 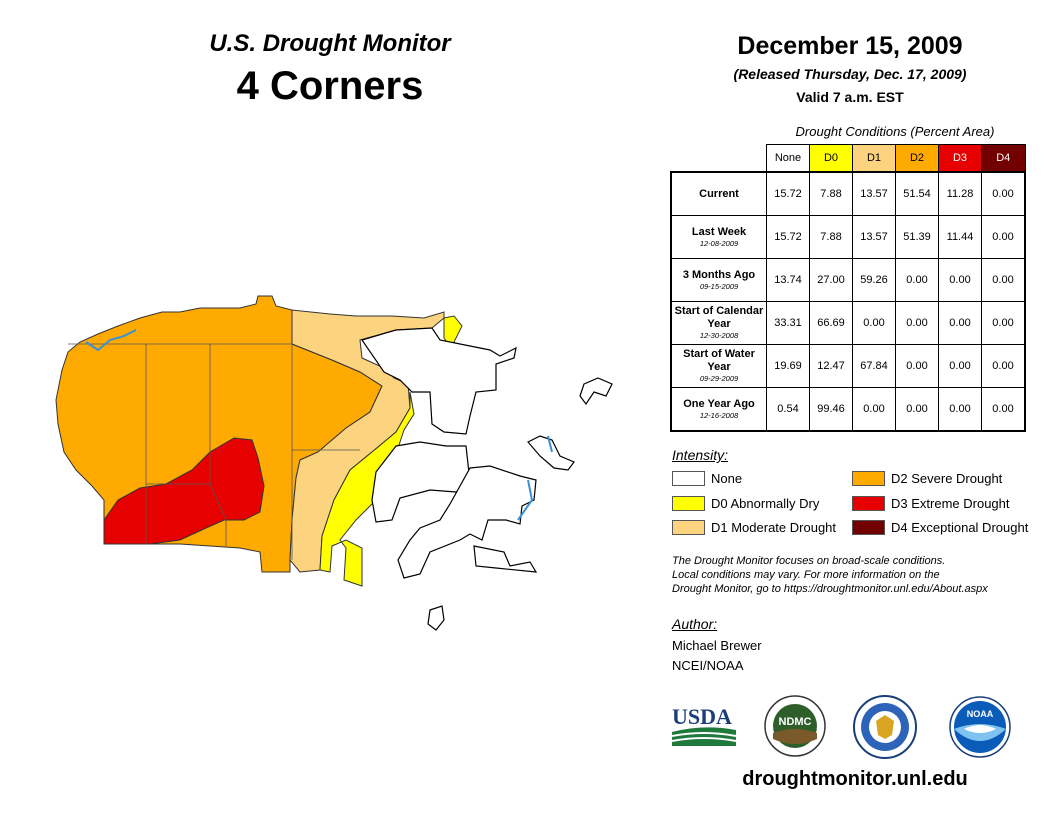 What do you see at coordinates (719, 159) in the screenshot?
I see `table-corner` at bounding box center [719, 159].